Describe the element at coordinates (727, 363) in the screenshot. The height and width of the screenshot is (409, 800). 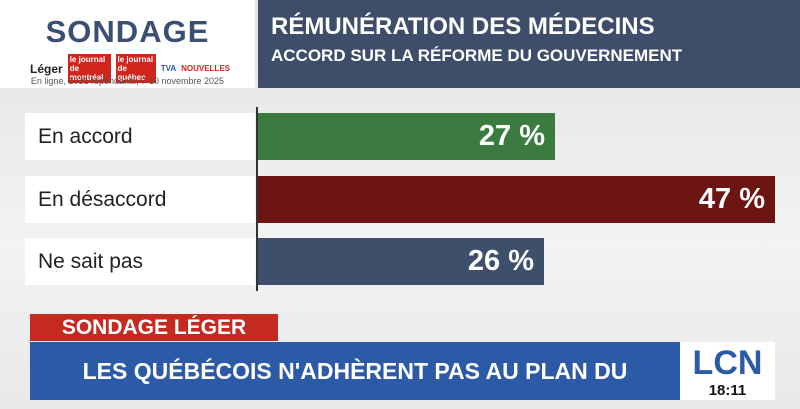
I see `channel: LCN` at that location.